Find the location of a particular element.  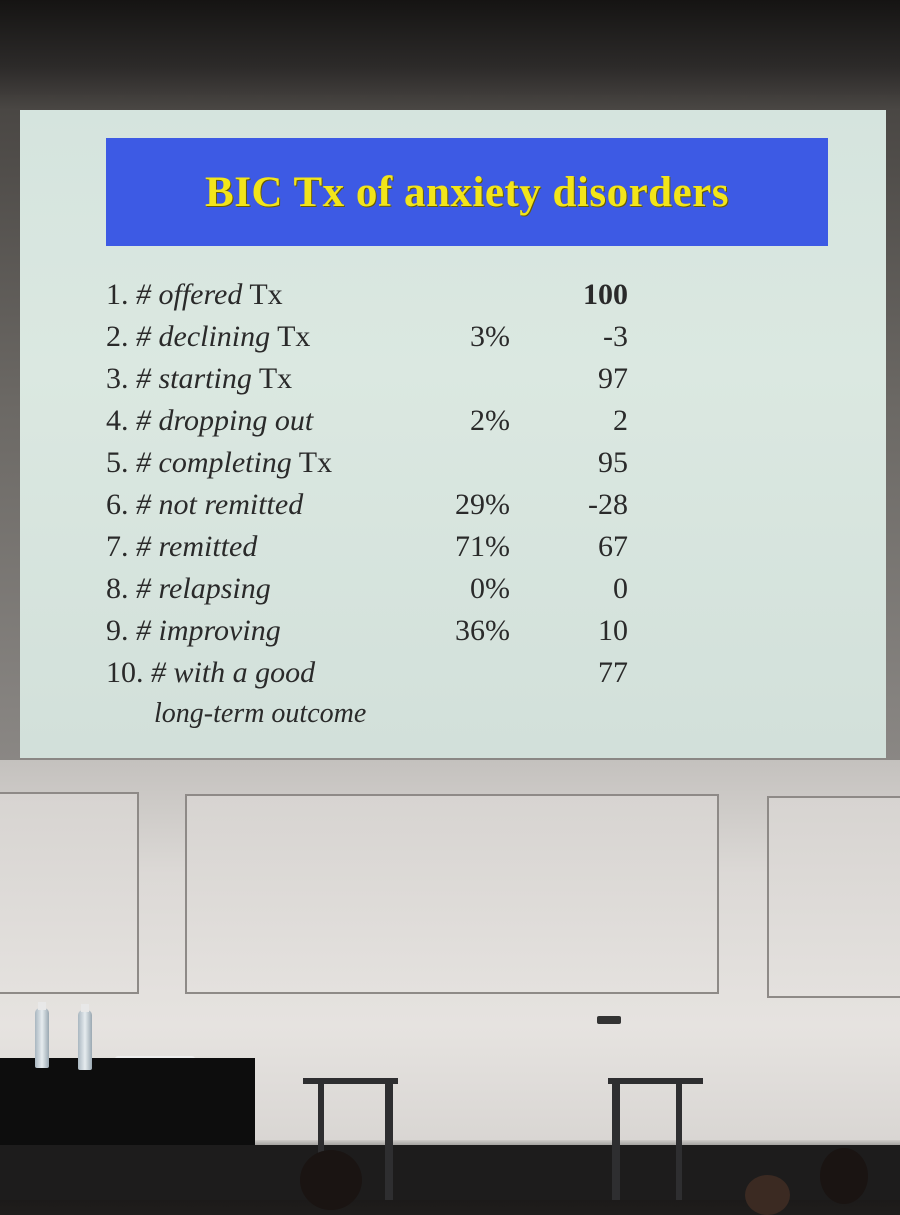

row-number: 8. is located at coordinates (117, 588).